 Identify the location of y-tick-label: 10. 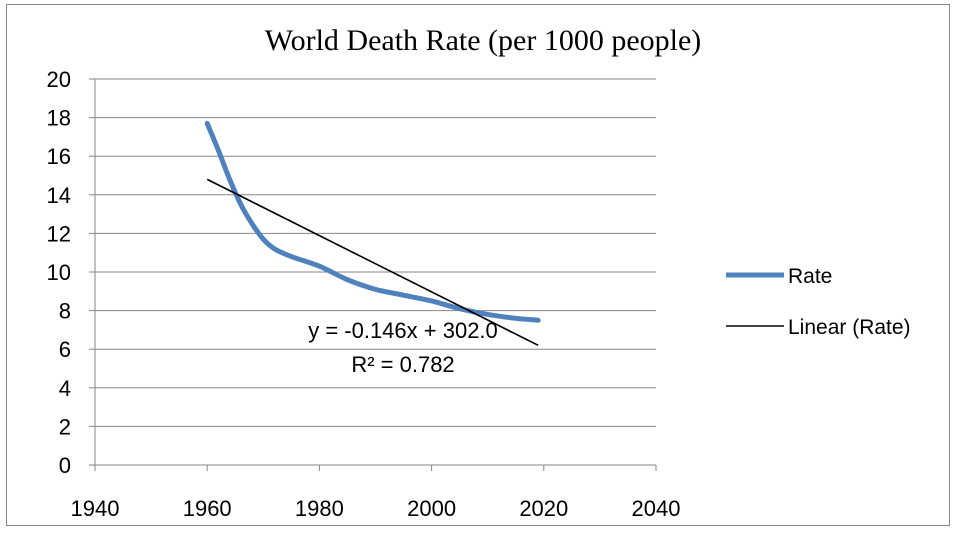
(59, 272).